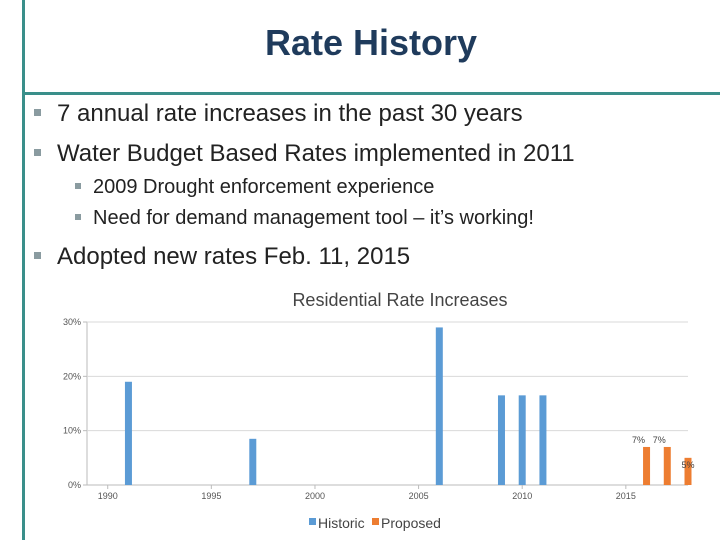 Image resolution: width=720 pixels, height=540 pixels. I want to click on slide-title: Rate History, so click(371, 42).